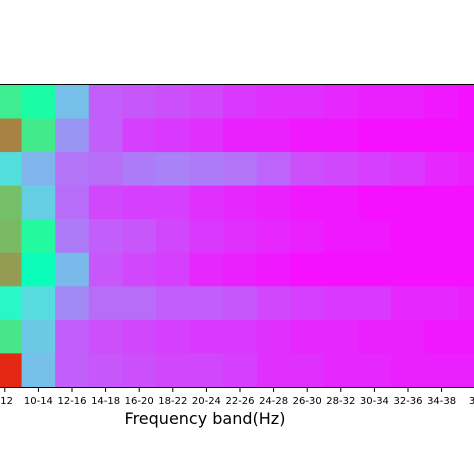 This screenshot has width=474, height=474. I want to click on x-tick-label: 26-30, so click(307, 401).